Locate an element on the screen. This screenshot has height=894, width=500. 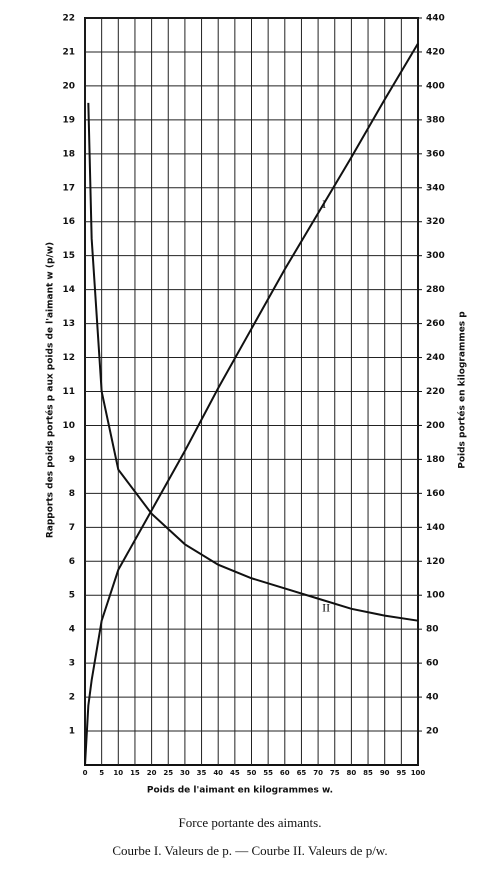
y-tick-label: 15 is located at coordinates (68, 256).